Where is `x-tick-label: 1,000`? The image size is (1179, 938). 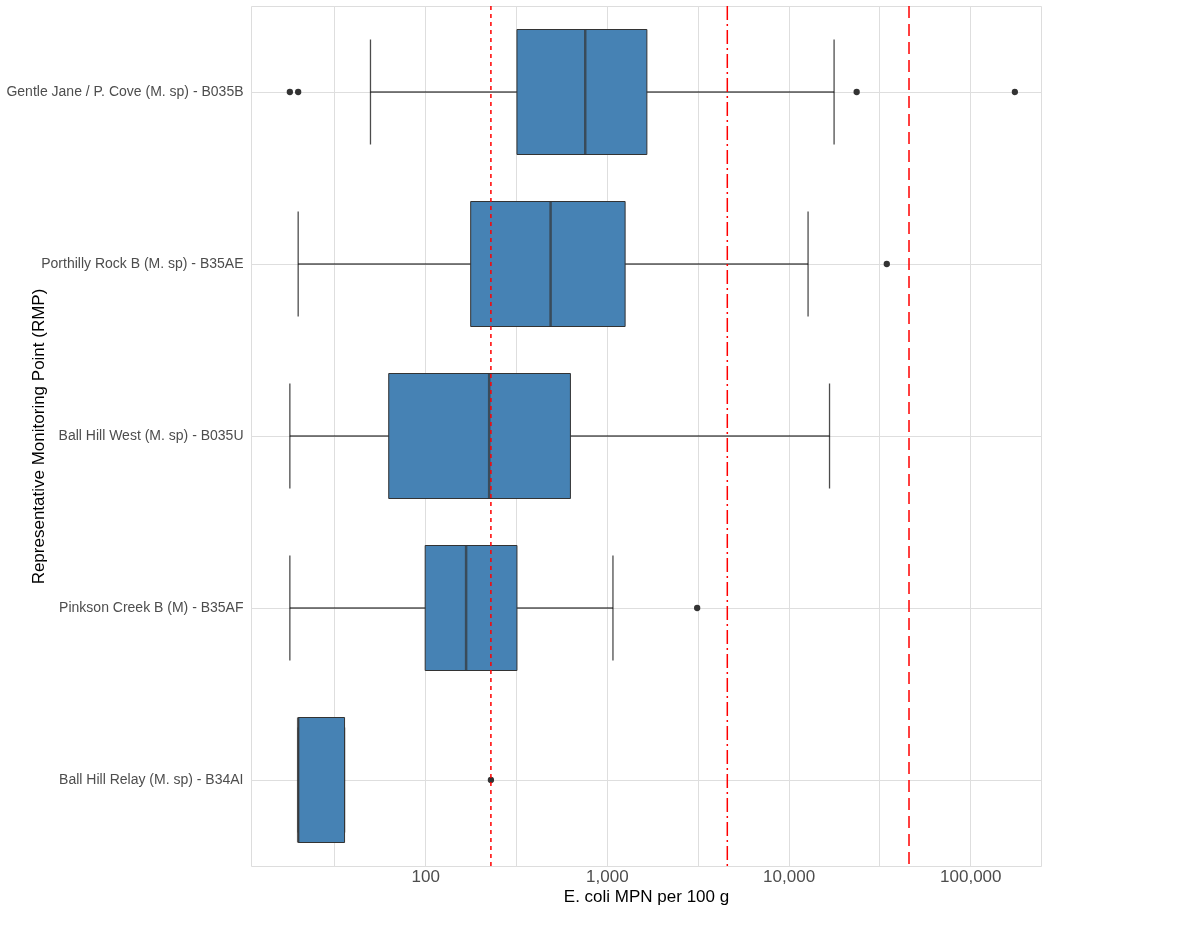
x-tick-label: 1,000 is located at coordinates (607, 876).